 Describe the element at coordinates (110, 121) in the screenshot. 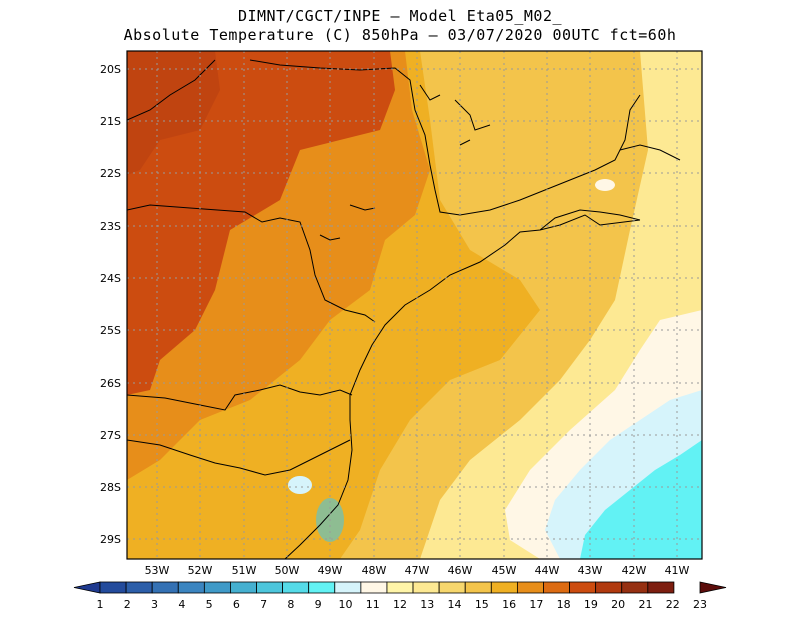

I see `lat-label: 21S` at that location.